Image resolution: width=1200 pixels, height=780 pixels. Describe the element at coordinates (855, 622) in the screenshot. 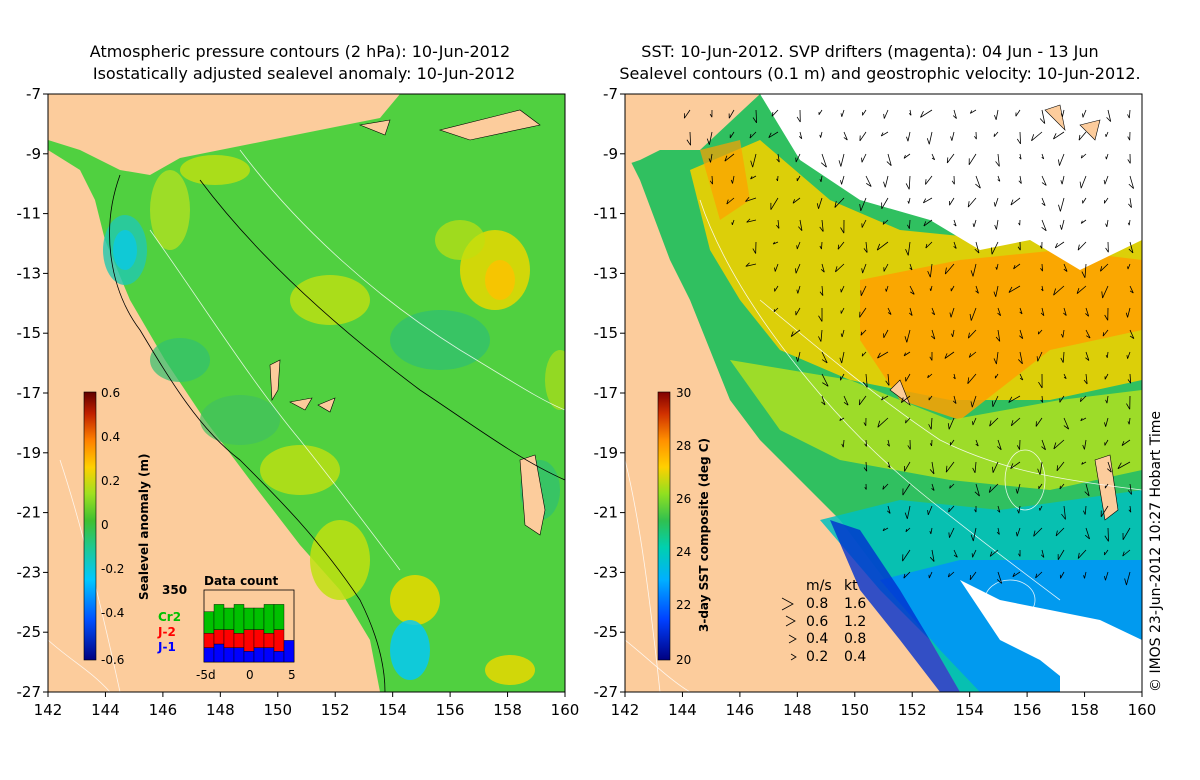

I see `velocity-legend-kt: 1.2` at that location.